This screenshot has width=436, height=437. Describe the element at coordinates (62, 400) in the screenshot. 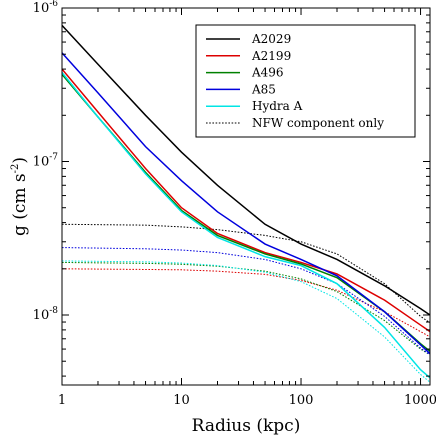

I see `x-tick-label-0: 1` at that location.